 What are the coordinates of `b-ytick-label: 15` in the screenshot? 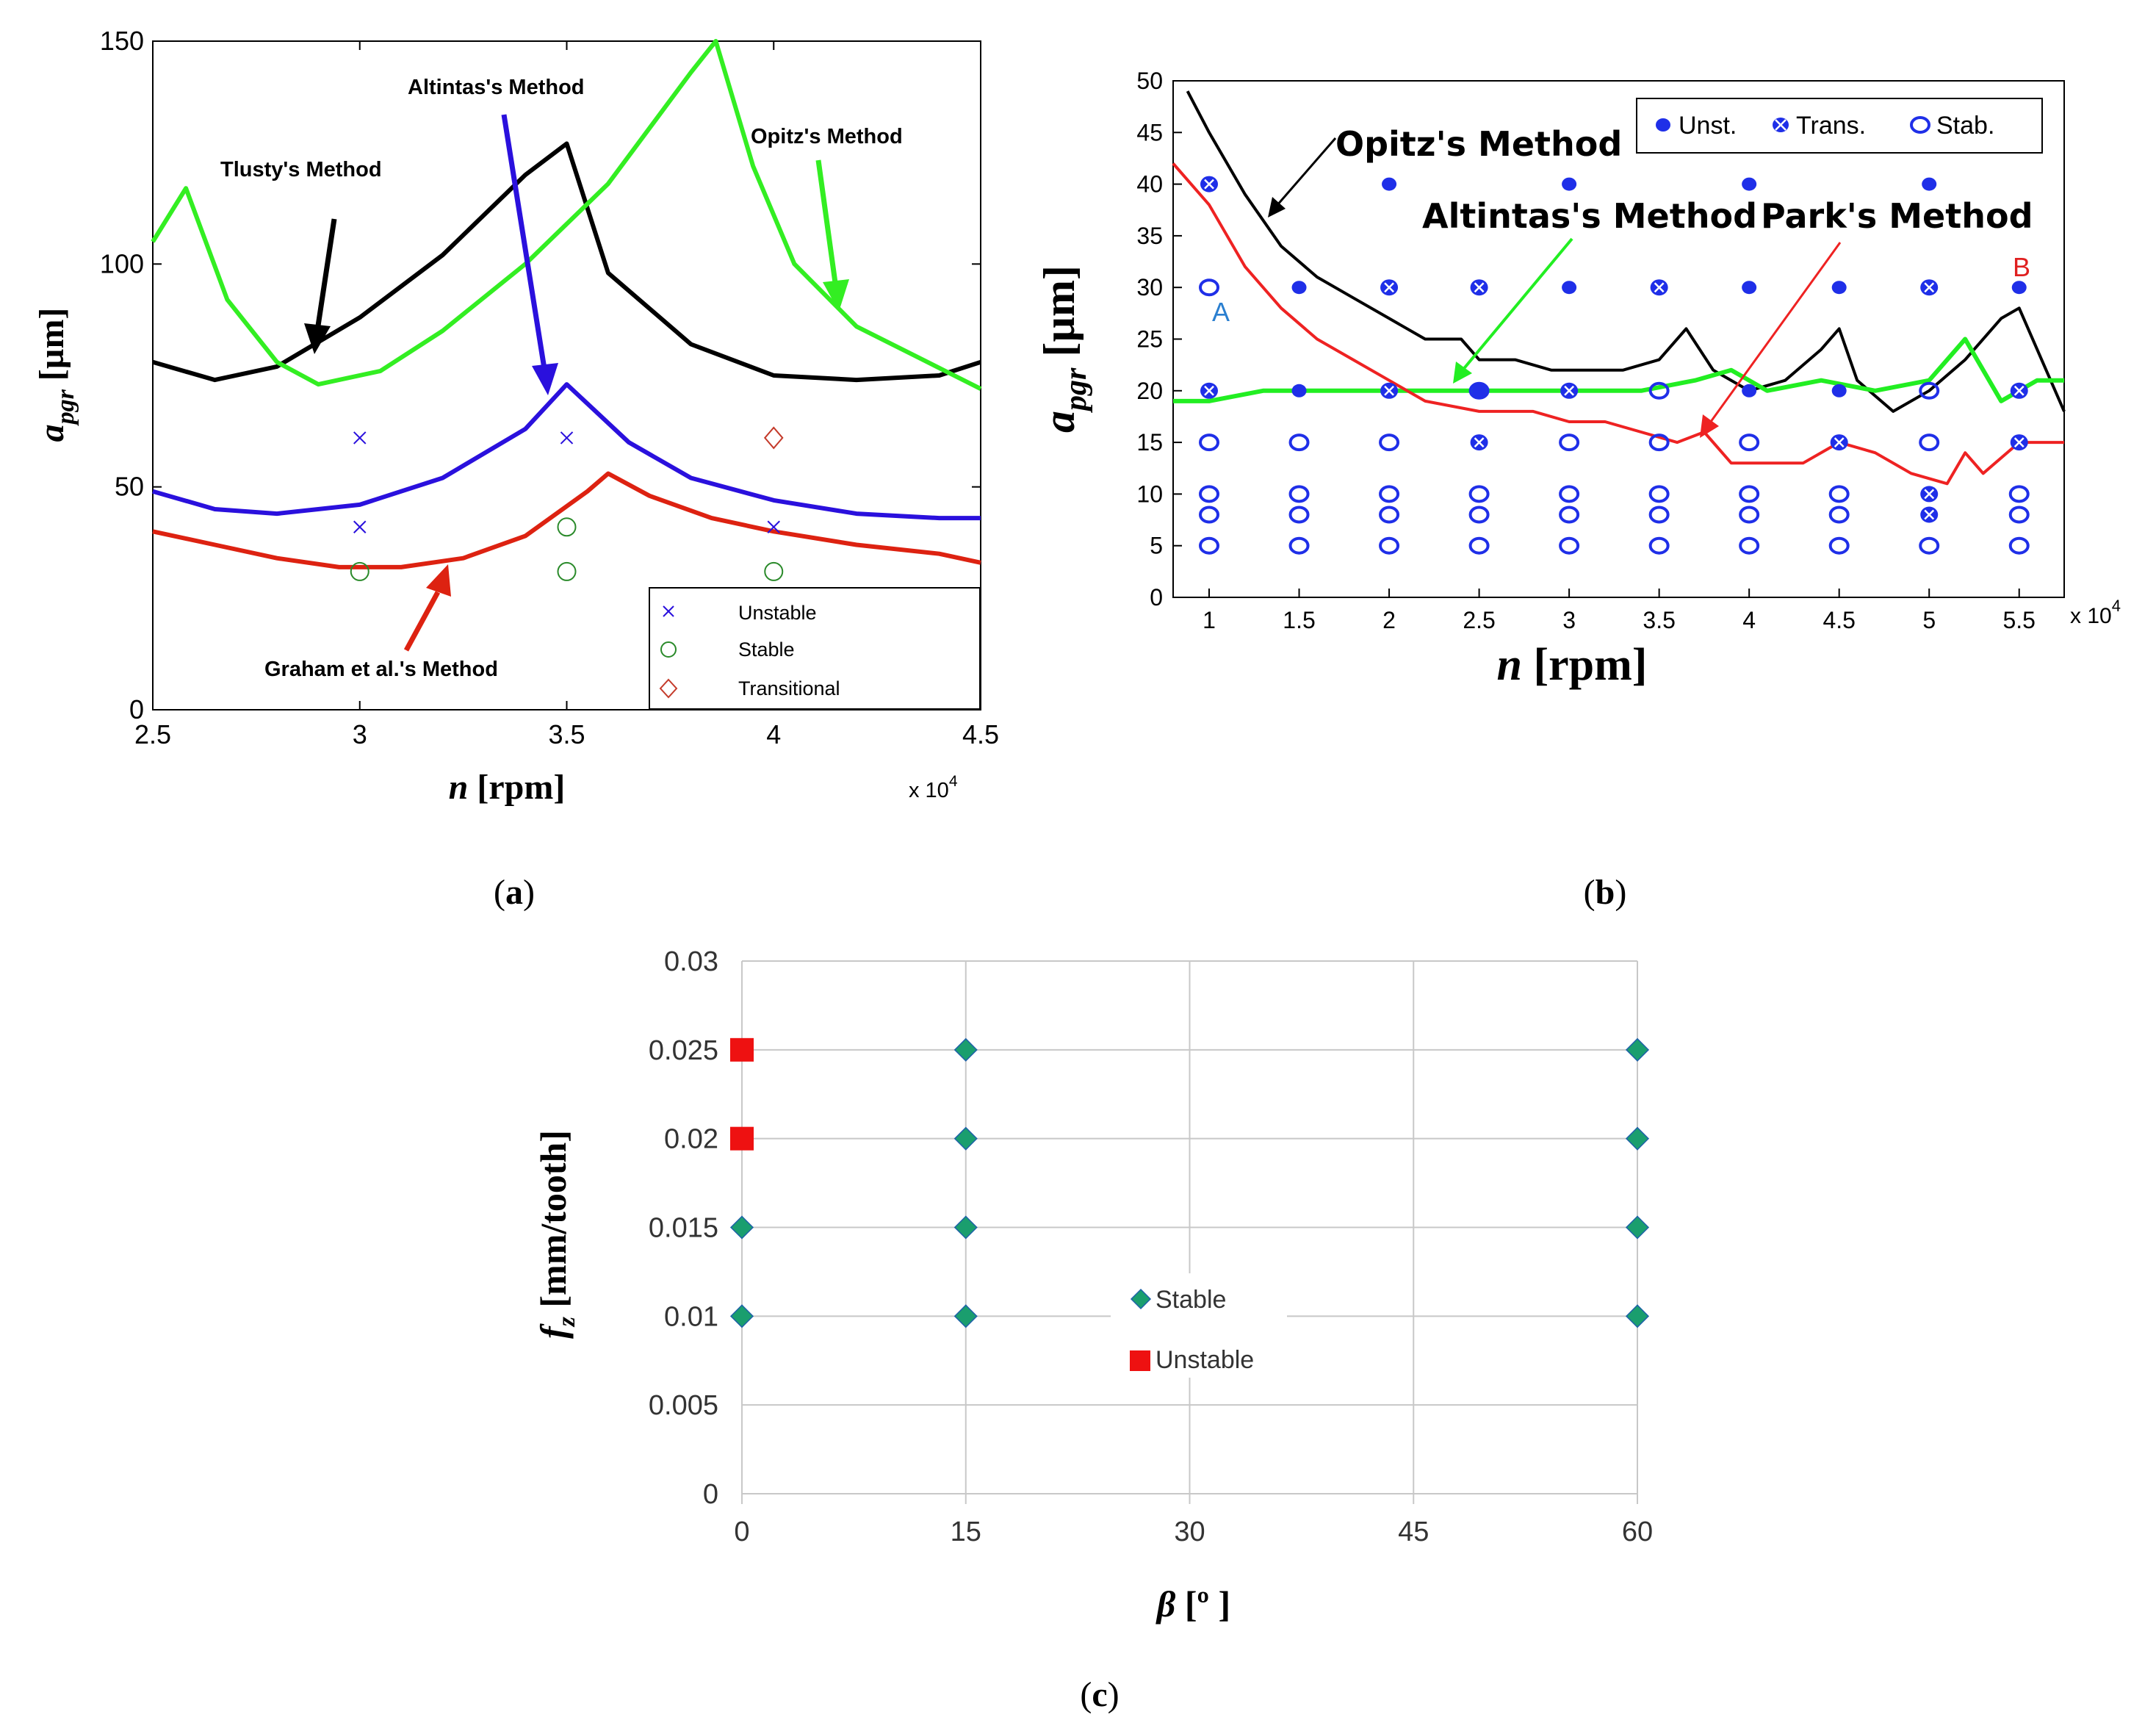 It's located at (1149, 442).